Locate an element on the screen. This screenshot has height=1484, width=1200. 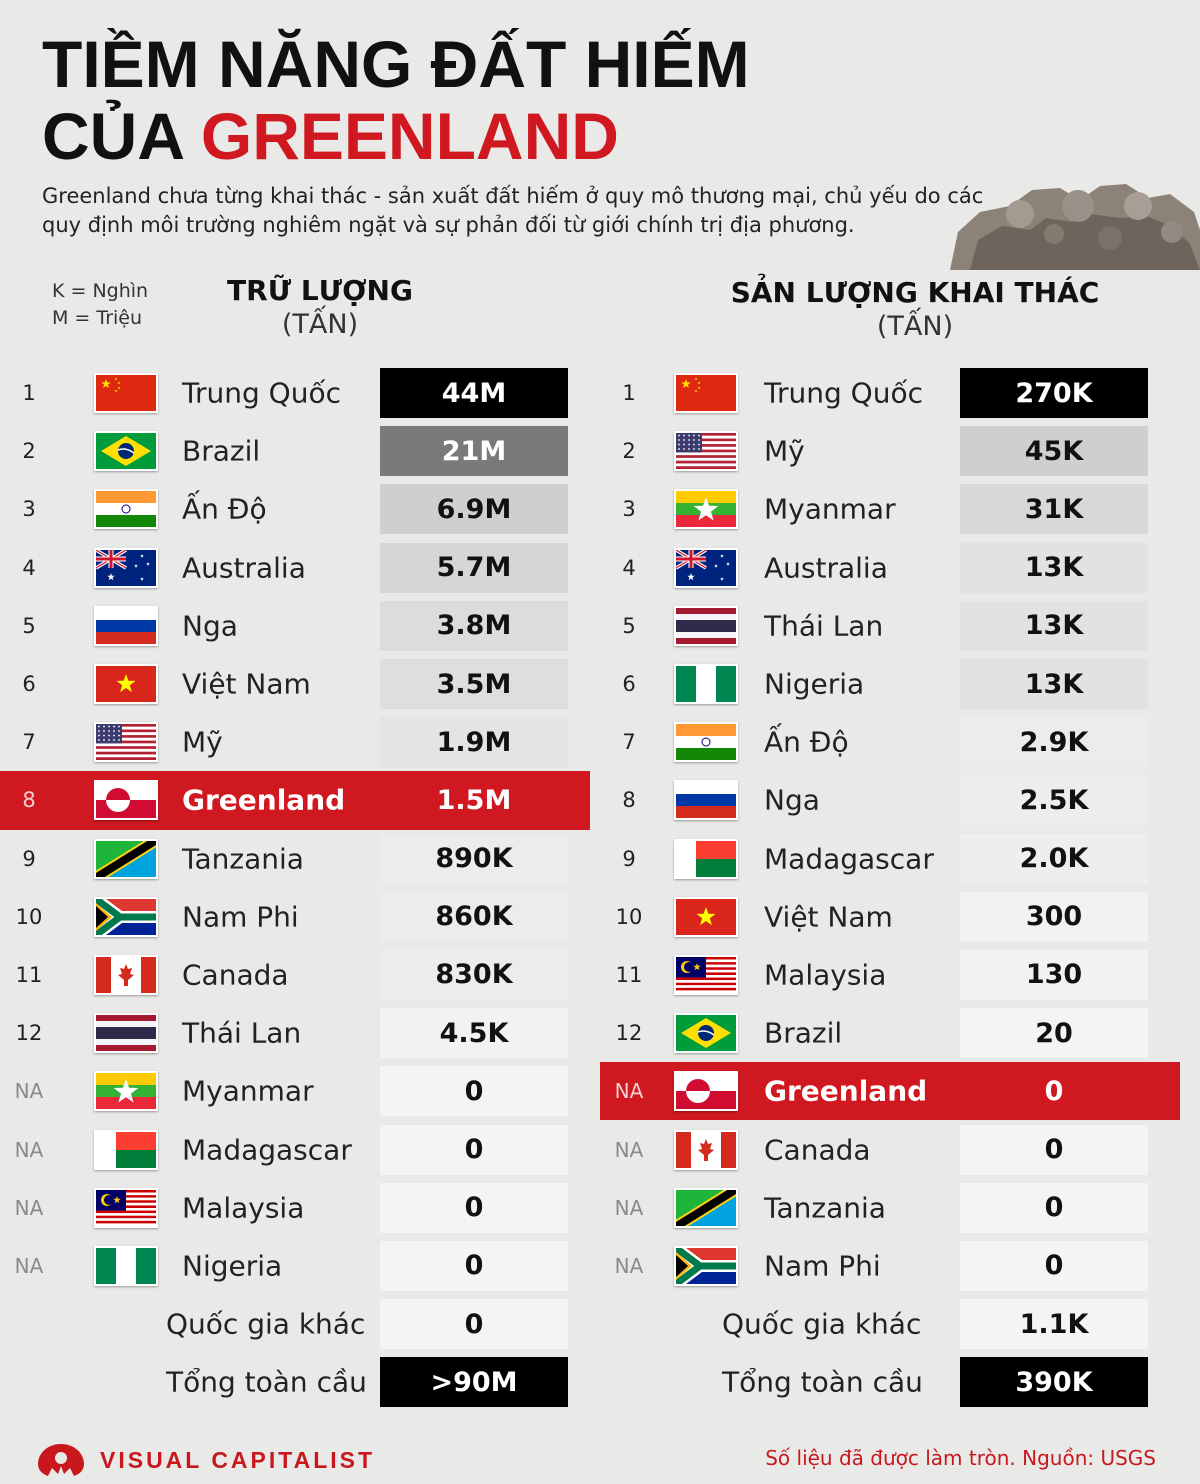
country-name: Malaysia is located at coordinates (243, 1208).